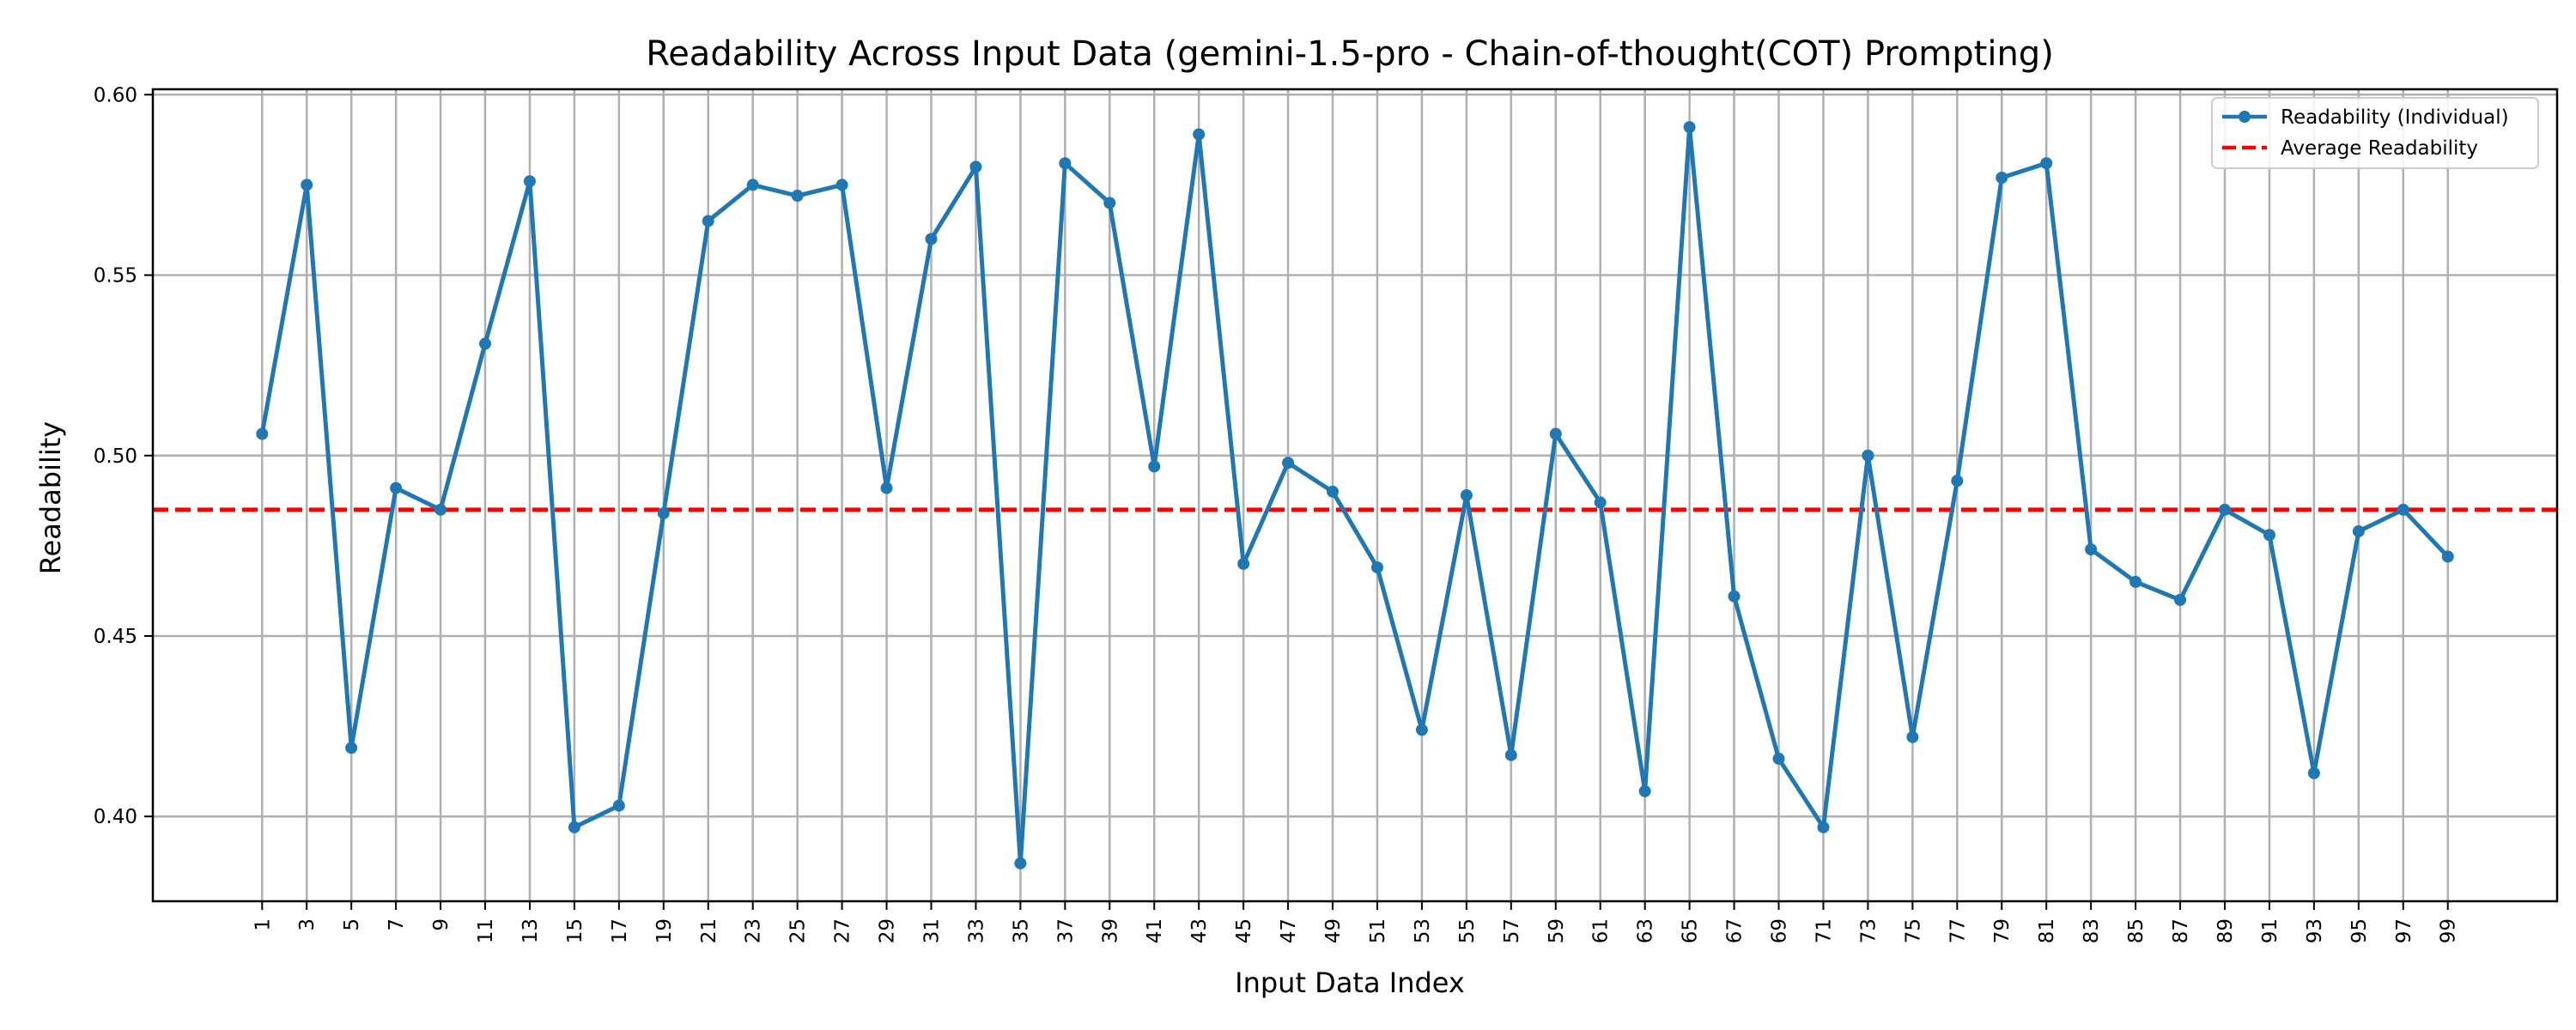 This screenshot has height=1030, width=2576. I want to click on x-tick-label: 93, so click(2315, 930).